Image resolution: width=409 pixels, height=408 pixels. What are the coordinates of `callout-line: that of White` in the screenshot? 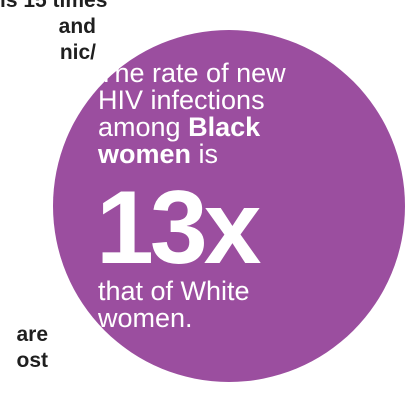 It's located at (174, 291).